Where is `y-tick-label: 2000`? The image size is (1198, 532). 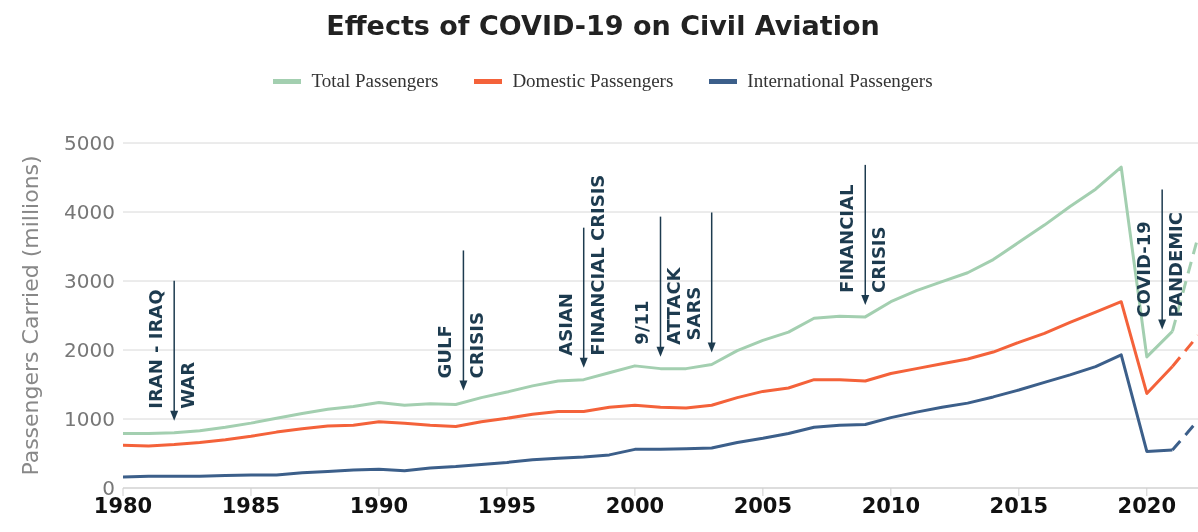 y-tick-label: 2000 is located at coordinates (89, 350).